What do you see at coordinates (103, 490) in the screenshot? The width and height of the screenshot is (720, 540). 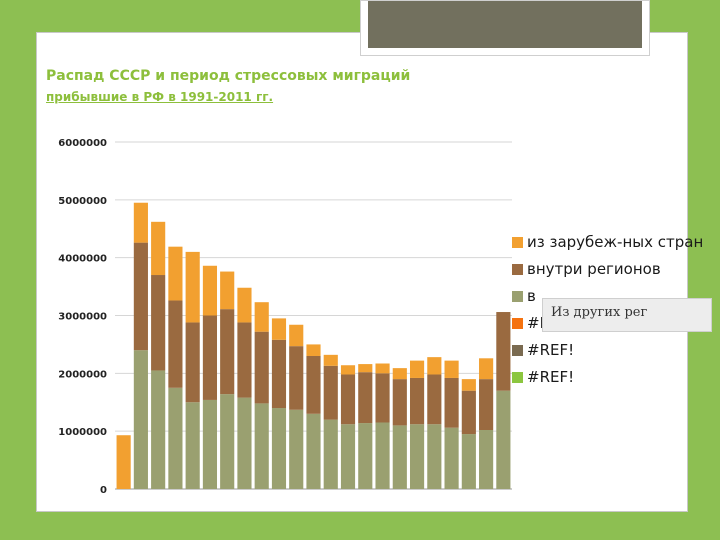 I see `y-tick-label: 0` at bounding box center [103, 490].